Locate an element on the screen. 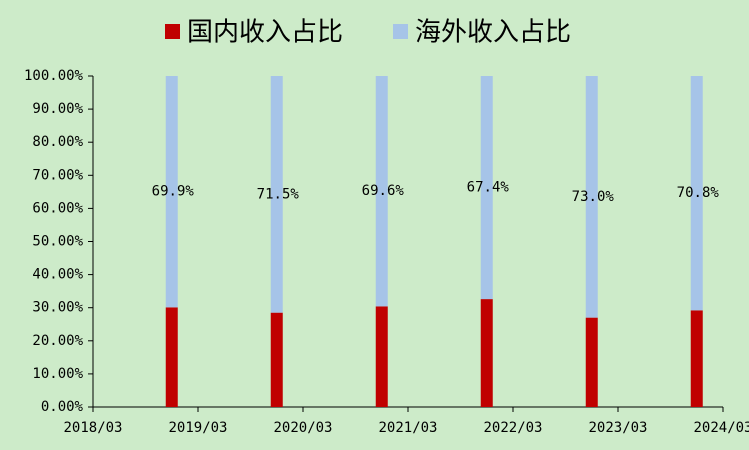 The height and width of the screenshot is (450, 749). y-tick-label: 10.00% is located at coordinates (57, 374).